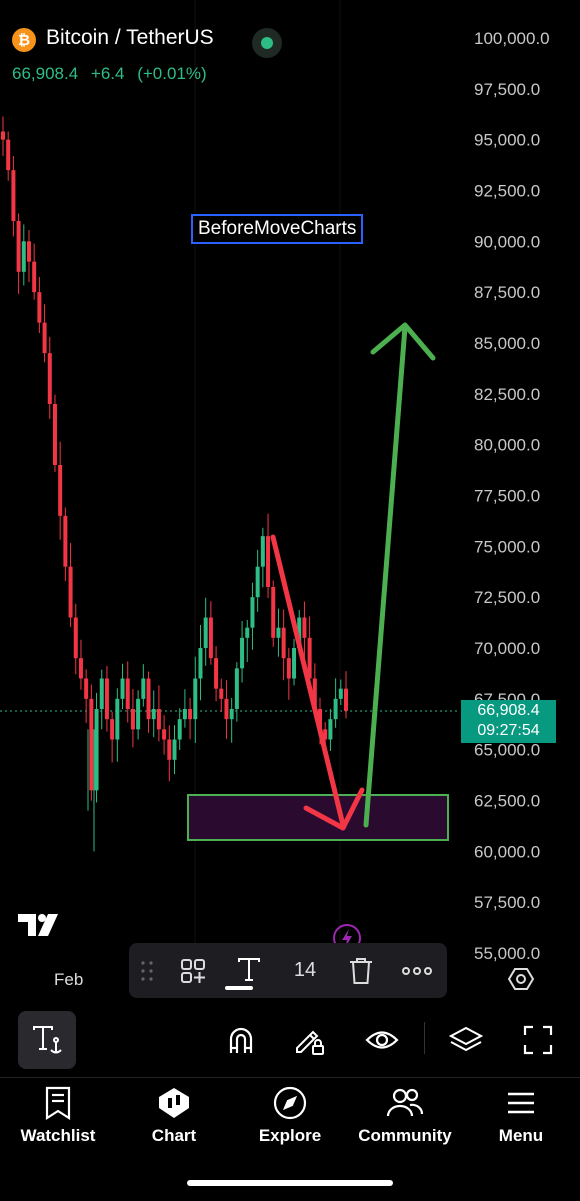 The width and height of the screenshot is (580, 1201). What do you see at coordinates (507, 394) in the screenshot?
I see `price-axis-tick: 82,500.0` at bounding box center [507, 394].